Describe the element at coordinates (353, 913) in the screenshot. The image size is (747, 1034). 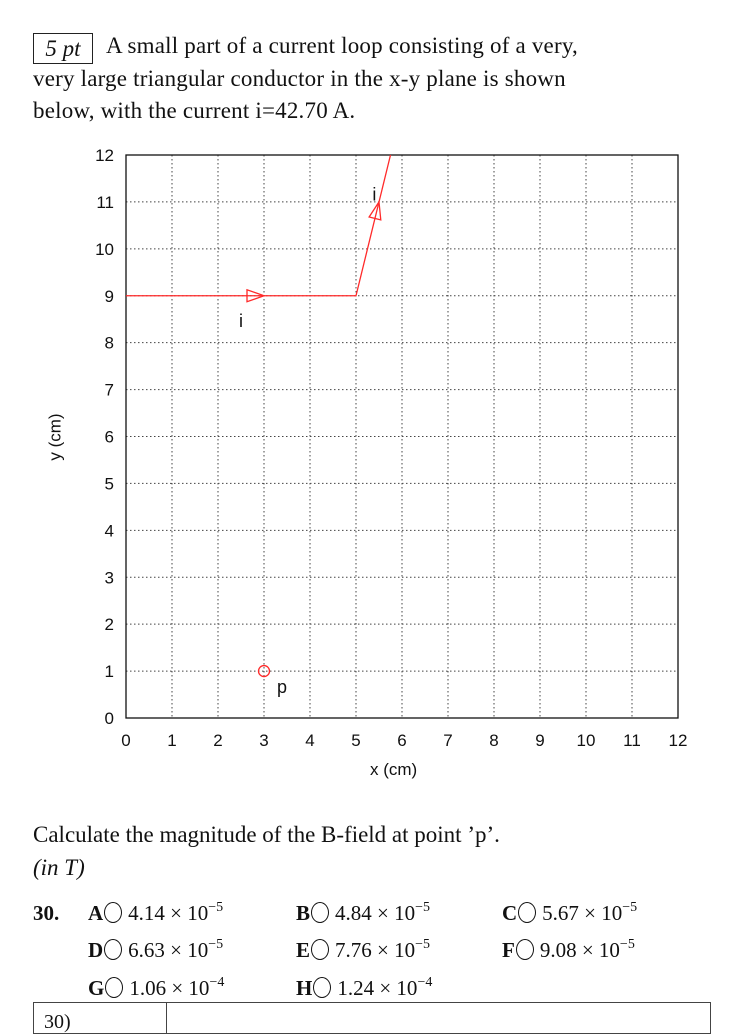
I see `option-mantissa: 4.84` at that location.